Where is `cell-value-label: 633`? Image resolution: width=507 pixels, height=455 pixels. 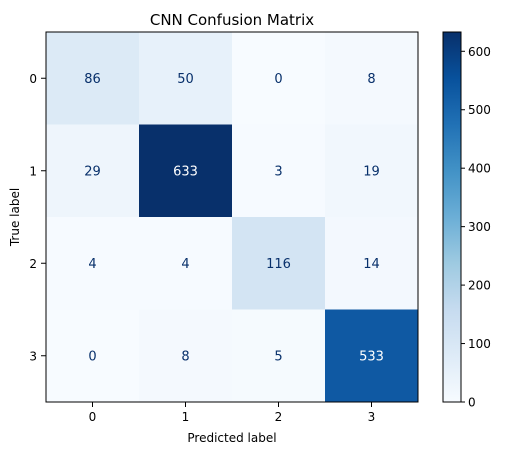
cell-value-label: 633 is located at coordinates (185, 171).